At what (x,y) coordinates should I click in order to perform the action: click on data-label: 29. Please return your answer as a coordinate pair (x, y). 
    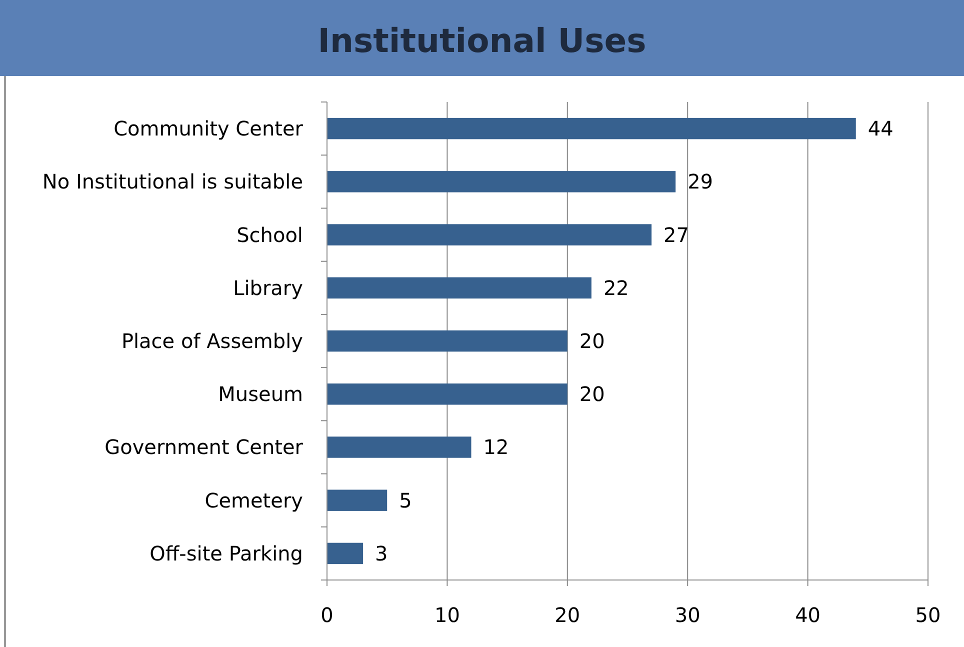
    Looking at the image, I should click on (701, 182).